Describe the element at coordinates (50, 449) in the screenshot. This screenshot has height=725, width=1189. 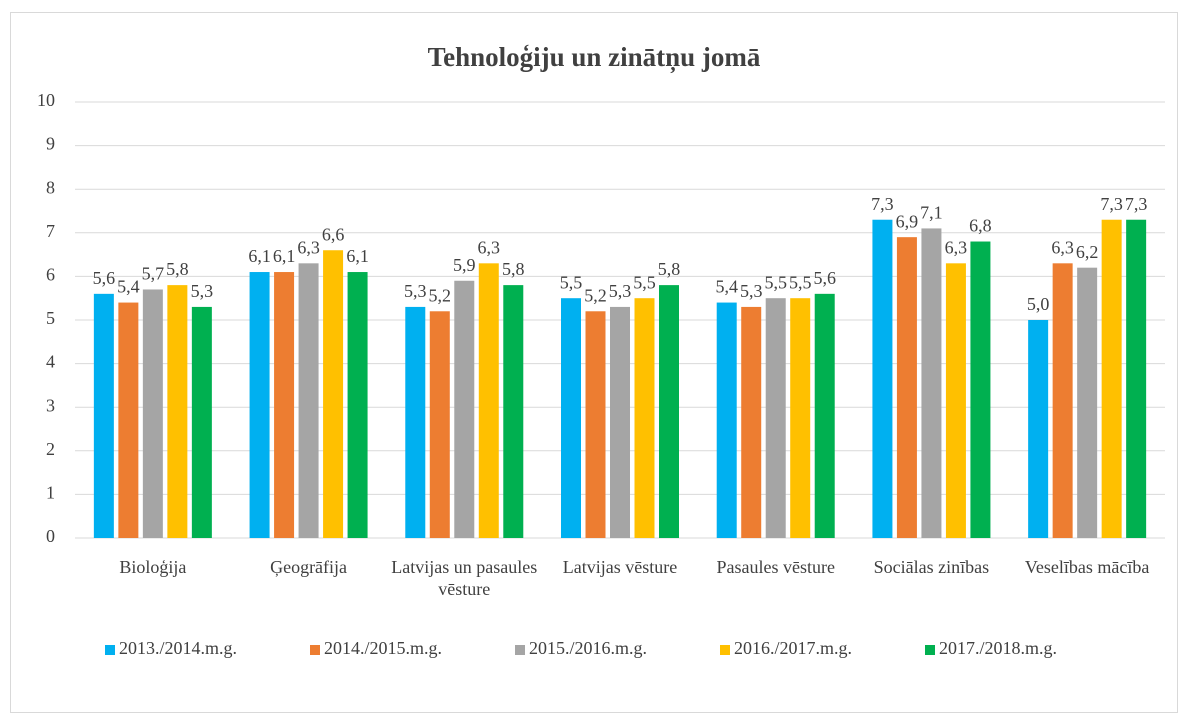
I see `y-tick-label: 2` at that location.